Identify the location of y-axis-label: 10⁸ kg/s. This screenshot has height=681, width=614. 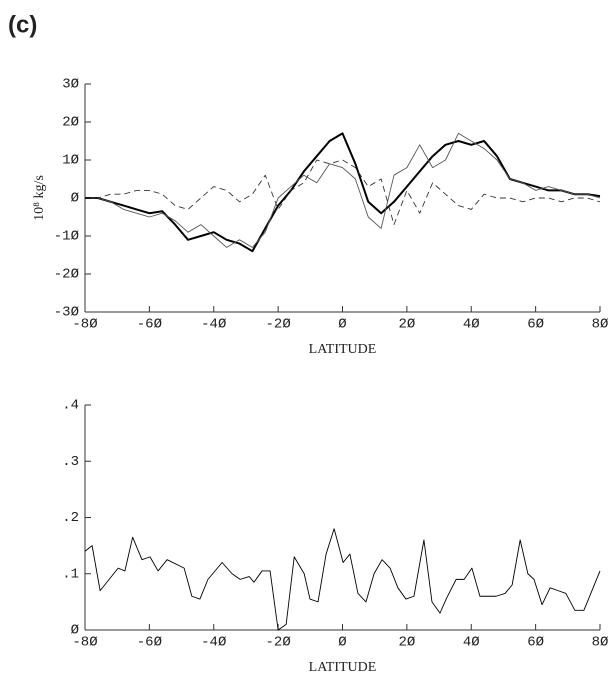
(39, 198).